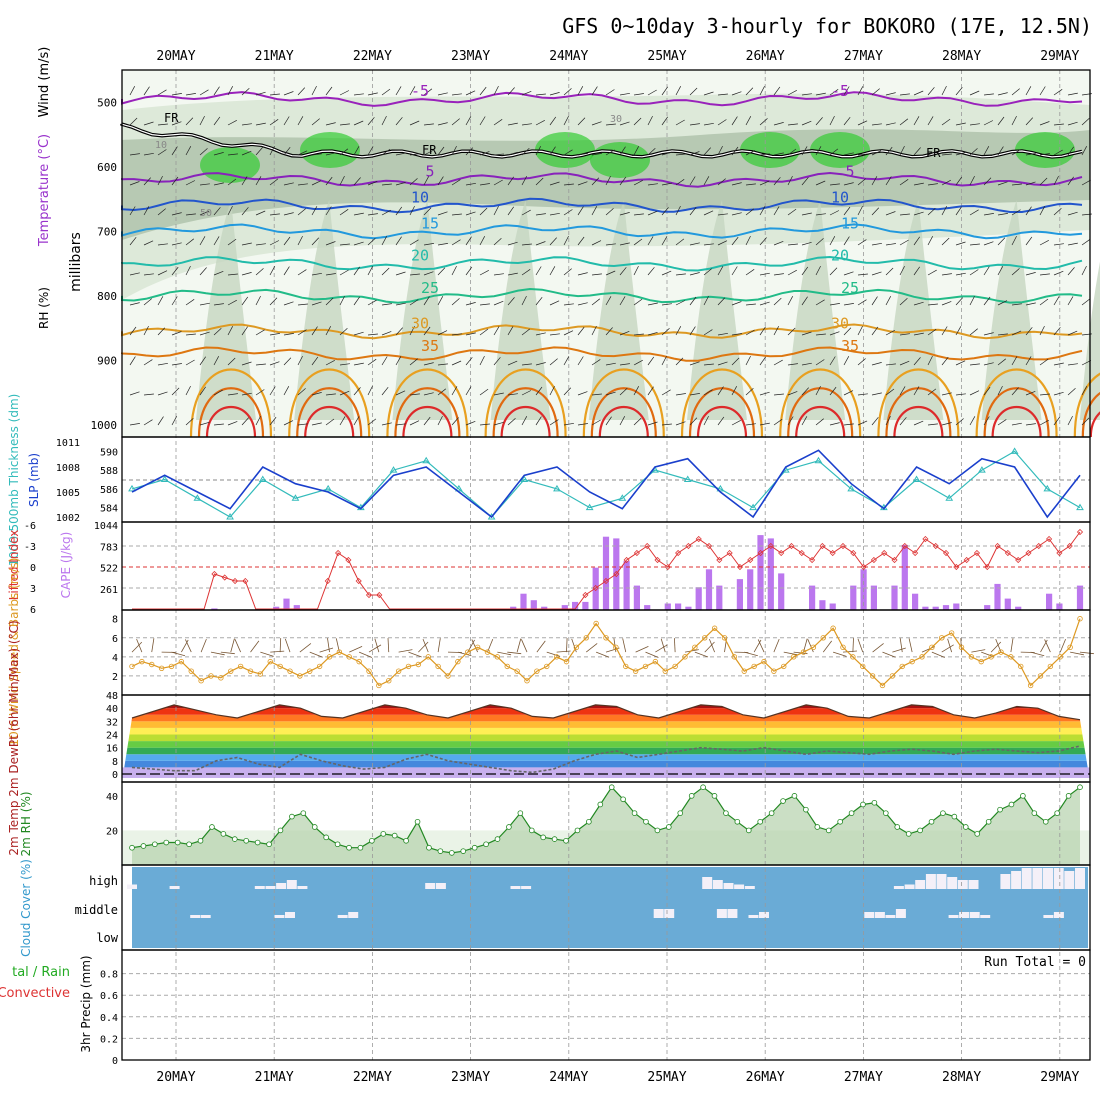  I want to click on rh-tick: 40, so click(112, 797).